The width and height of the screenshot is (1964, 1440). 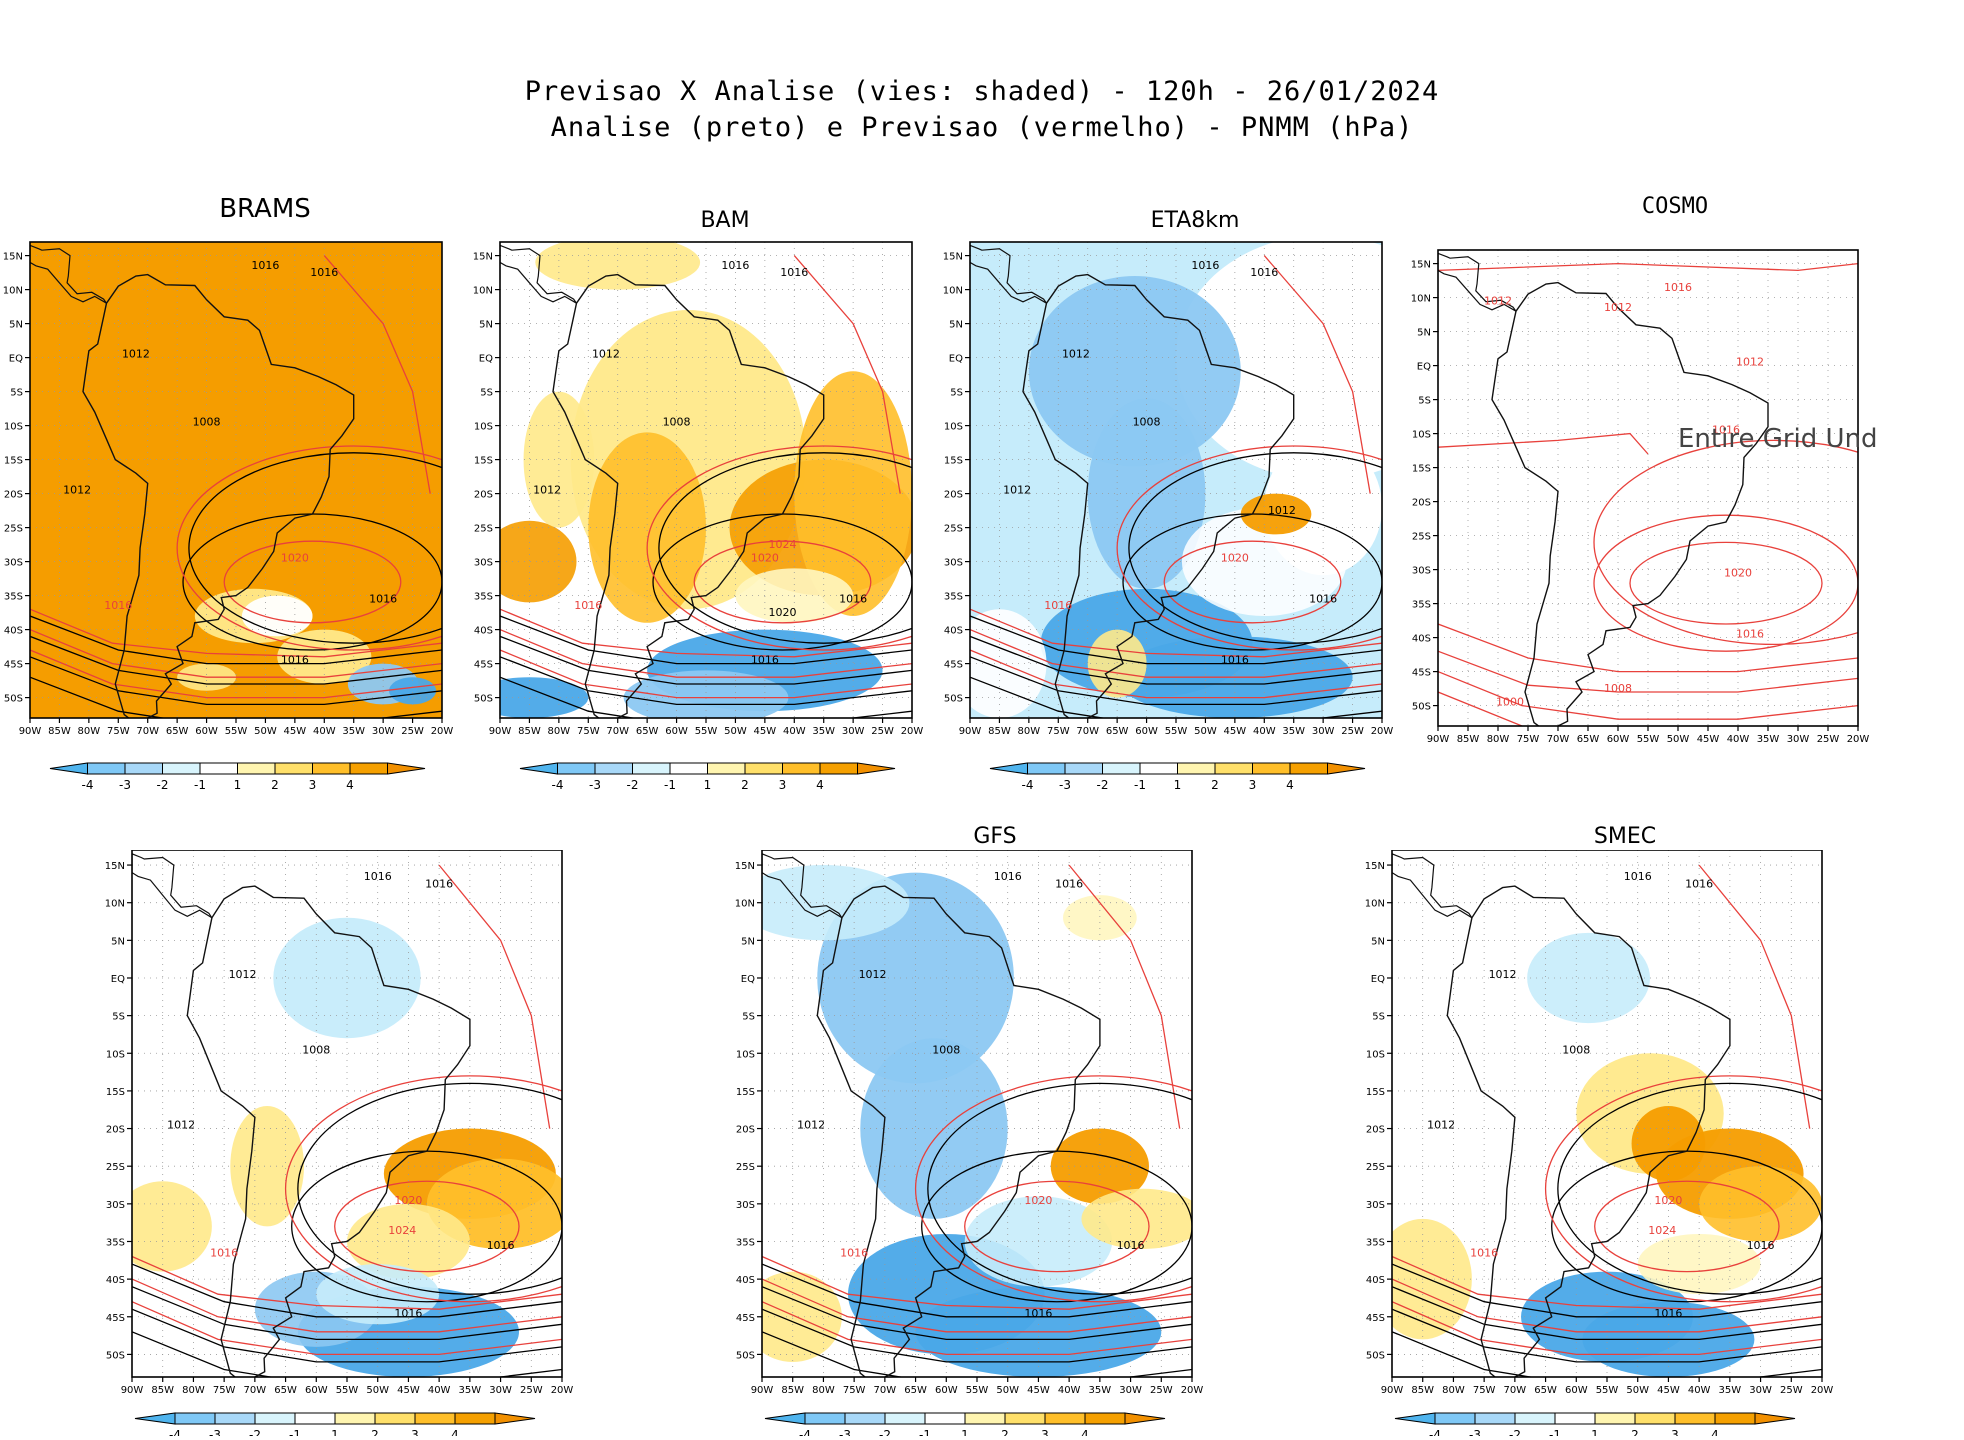 What do you see at coordinates (745, 866) in the screenshot?
I see `lat-tick-label: 15N` at bounding box center [745, 866].